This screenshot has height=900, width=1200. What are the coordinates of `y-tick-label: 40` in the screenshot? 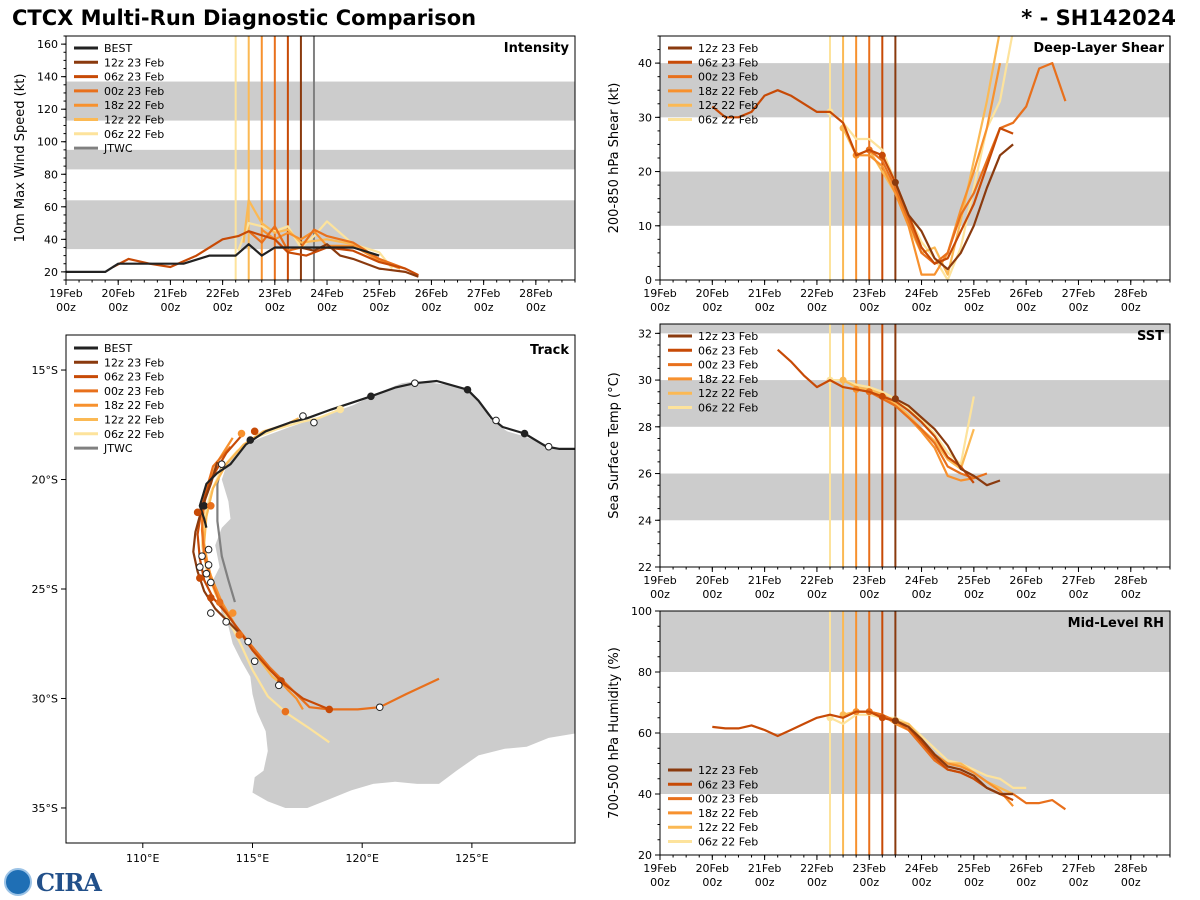 It's located at (51, 239).